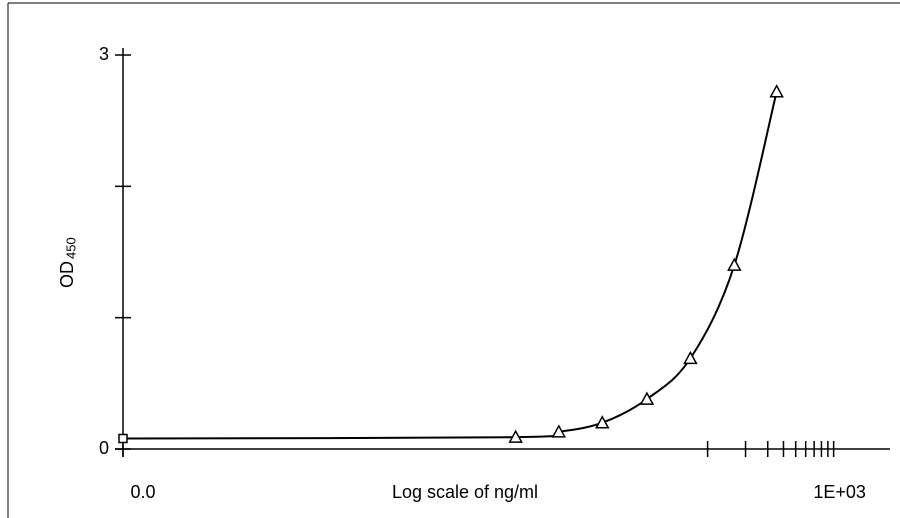 The height and width of the screenshot is (518, 900). Describe the element at coordinates (104, 54) in the screenshot. I see `y-tick-label: 3` at that location.